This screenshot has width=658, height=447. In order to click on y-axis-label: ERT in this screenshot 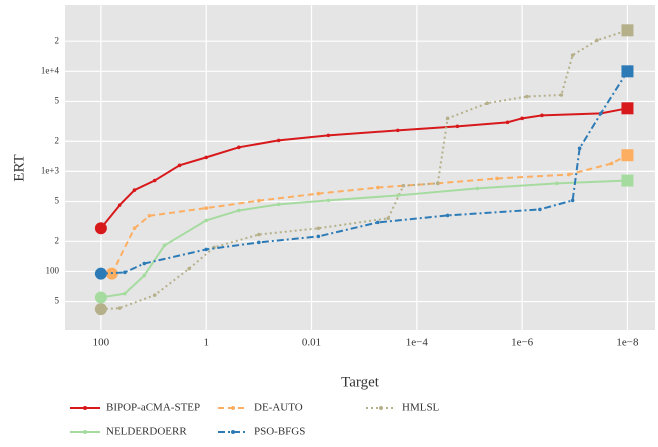, I will do `click(19, 167)`.